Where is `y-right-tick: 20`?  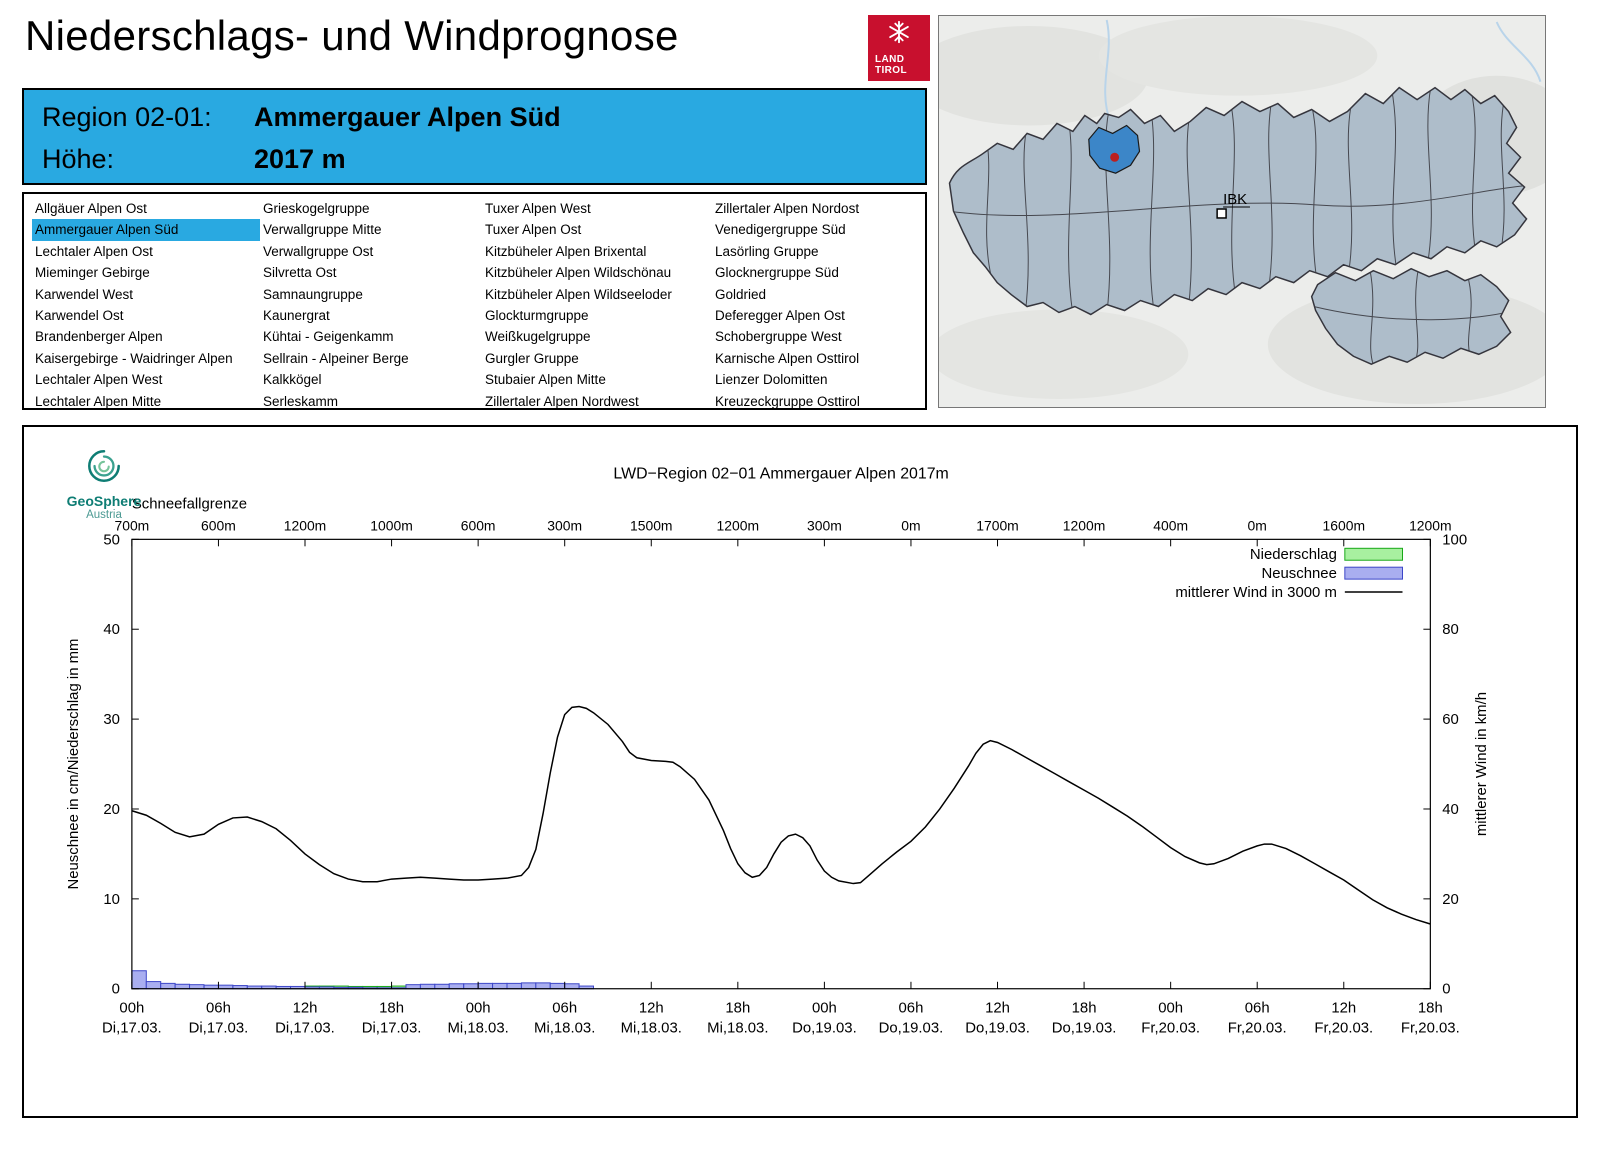
y-right-tick: 20 is located at coordinates (1450, 900).